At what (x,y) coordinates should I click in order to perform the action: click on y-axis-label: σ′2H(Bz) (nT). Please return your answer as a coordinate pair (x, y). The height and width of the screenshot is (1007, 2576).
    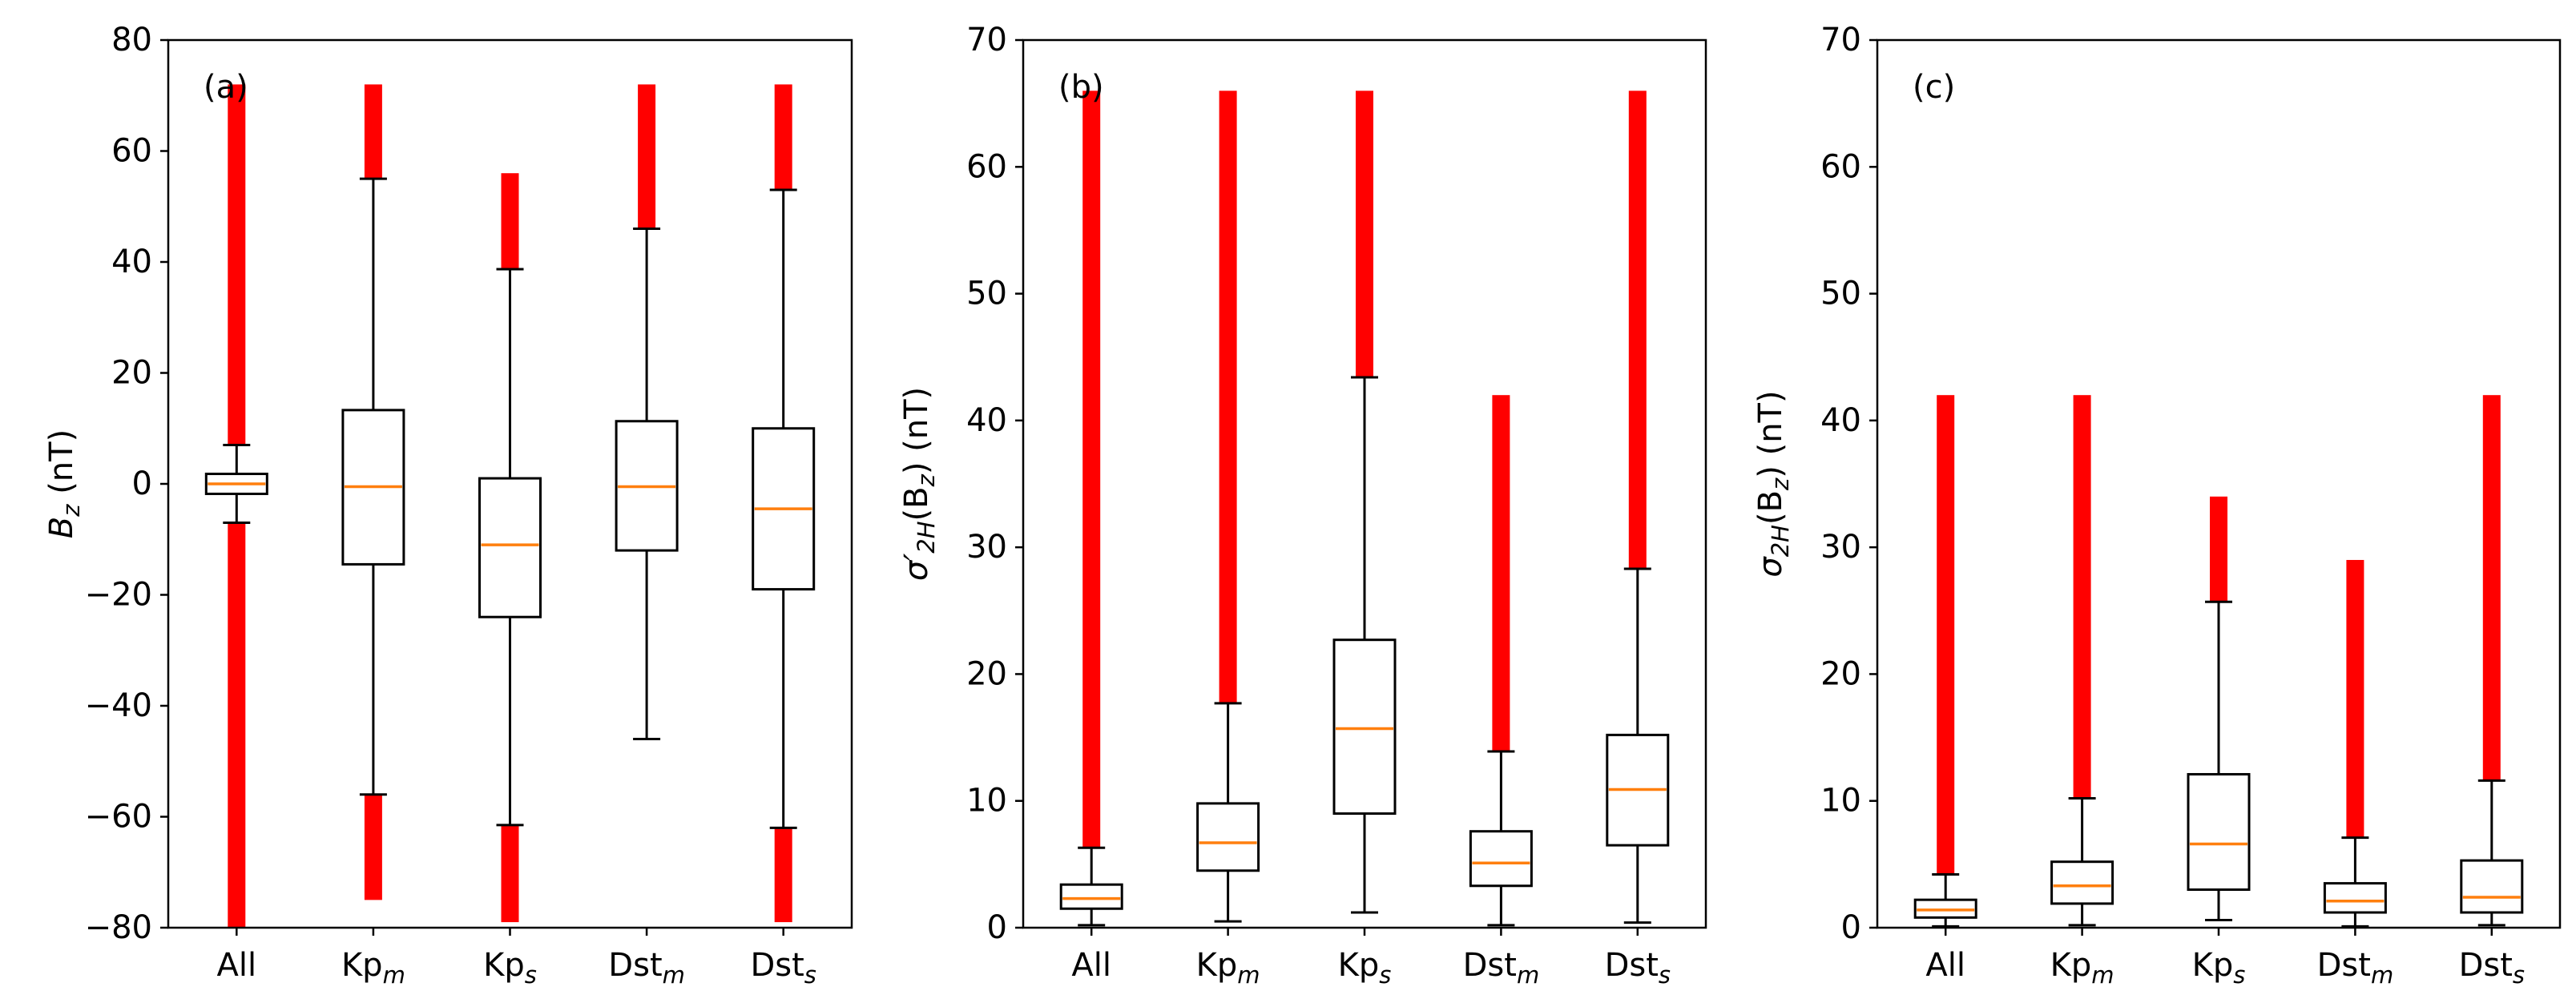
    Looking at the image, I should click on (919, 484).